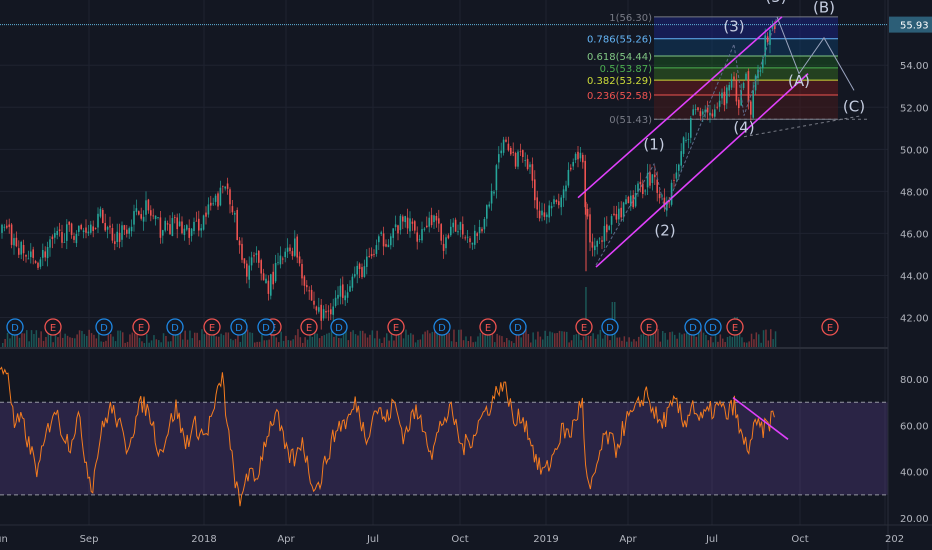 The height and width of the screenshot is (550, 932). I want to click on earnings-marker-label: E, so click(212, 328).